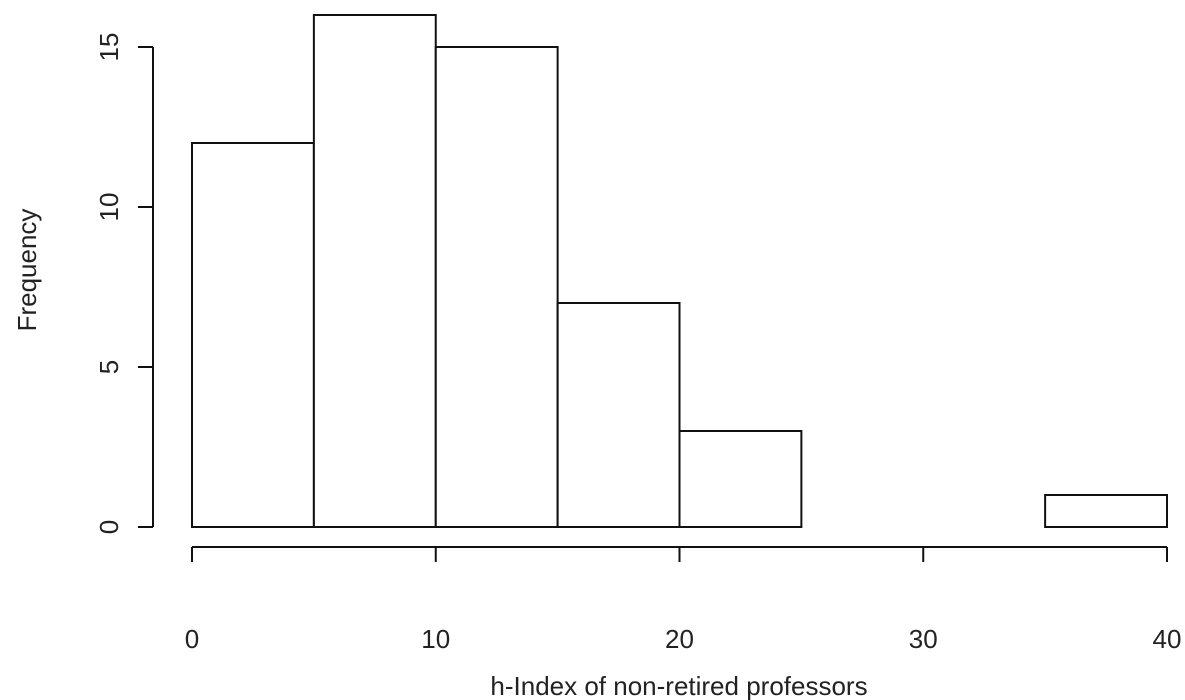 Image resolution: width=1185 pixels, height=700 pixels. What do you see at coordinates (679, 639) in the screenshot?
I see `x-tick-label-20: 20` at bounding box center [679, 639].